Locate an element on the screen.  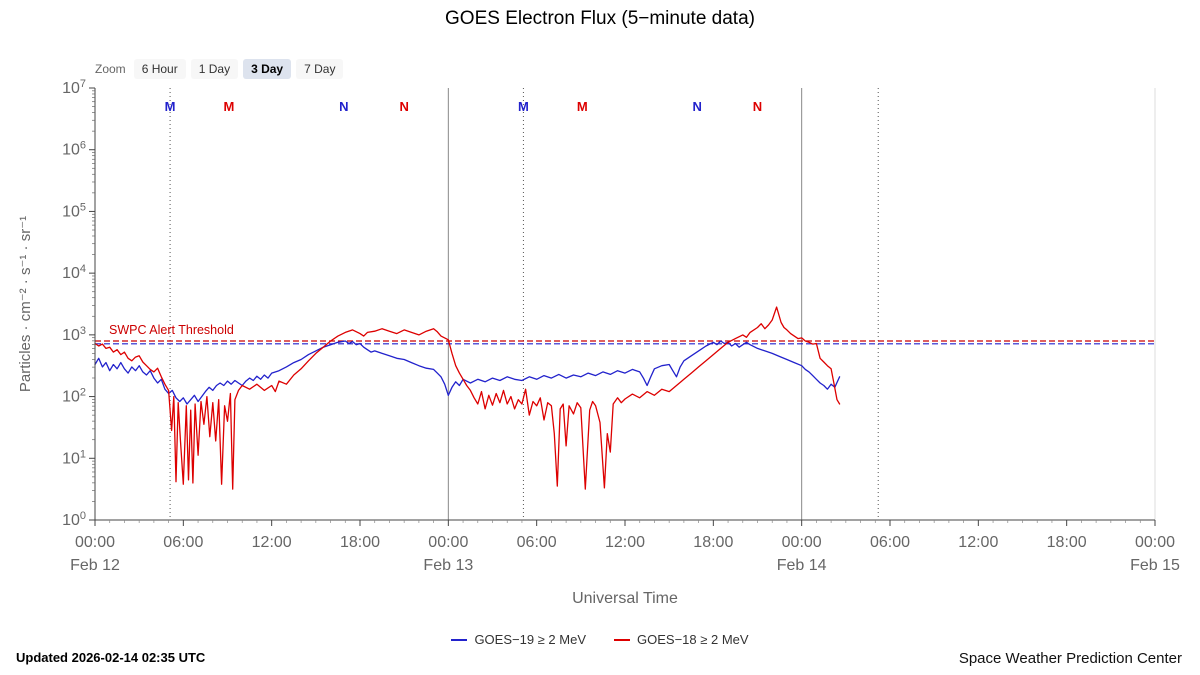
zoom-button-6-hour: 6 Hour is located at coordinates (159, 69).